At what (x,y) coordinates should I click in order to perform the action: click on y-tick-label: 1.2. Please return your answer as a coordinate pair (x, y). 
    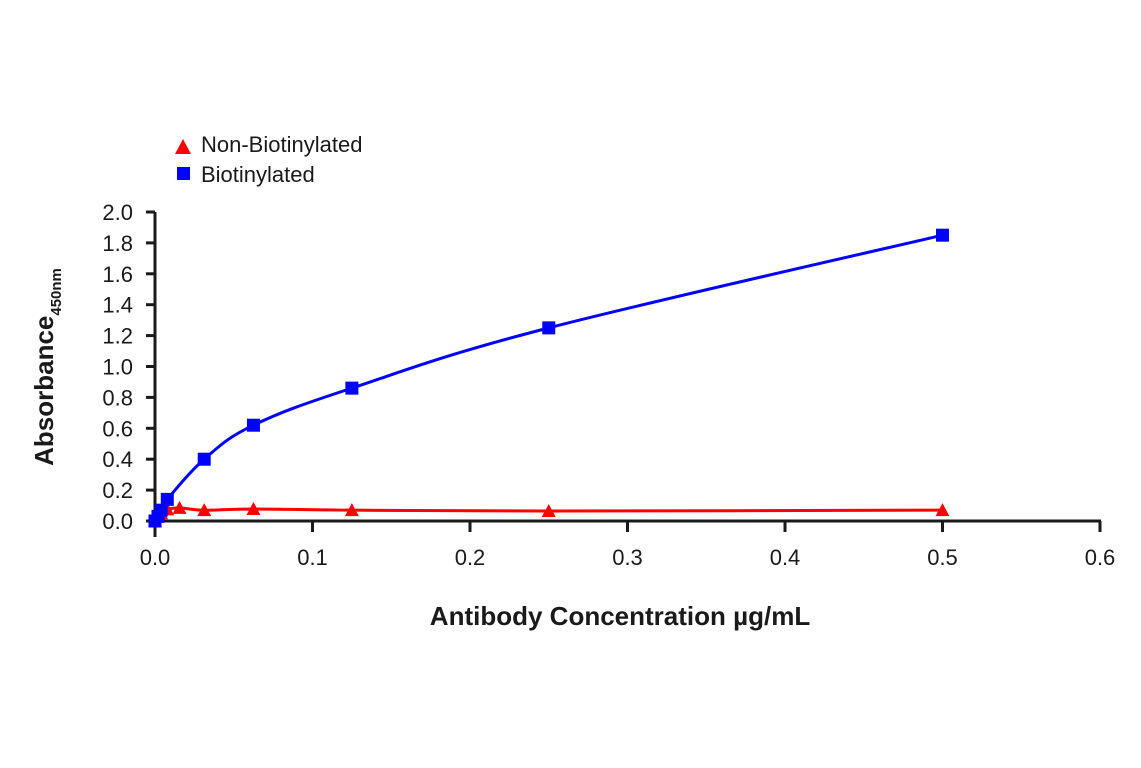
    Looking at the image, I should click on (117, 336).